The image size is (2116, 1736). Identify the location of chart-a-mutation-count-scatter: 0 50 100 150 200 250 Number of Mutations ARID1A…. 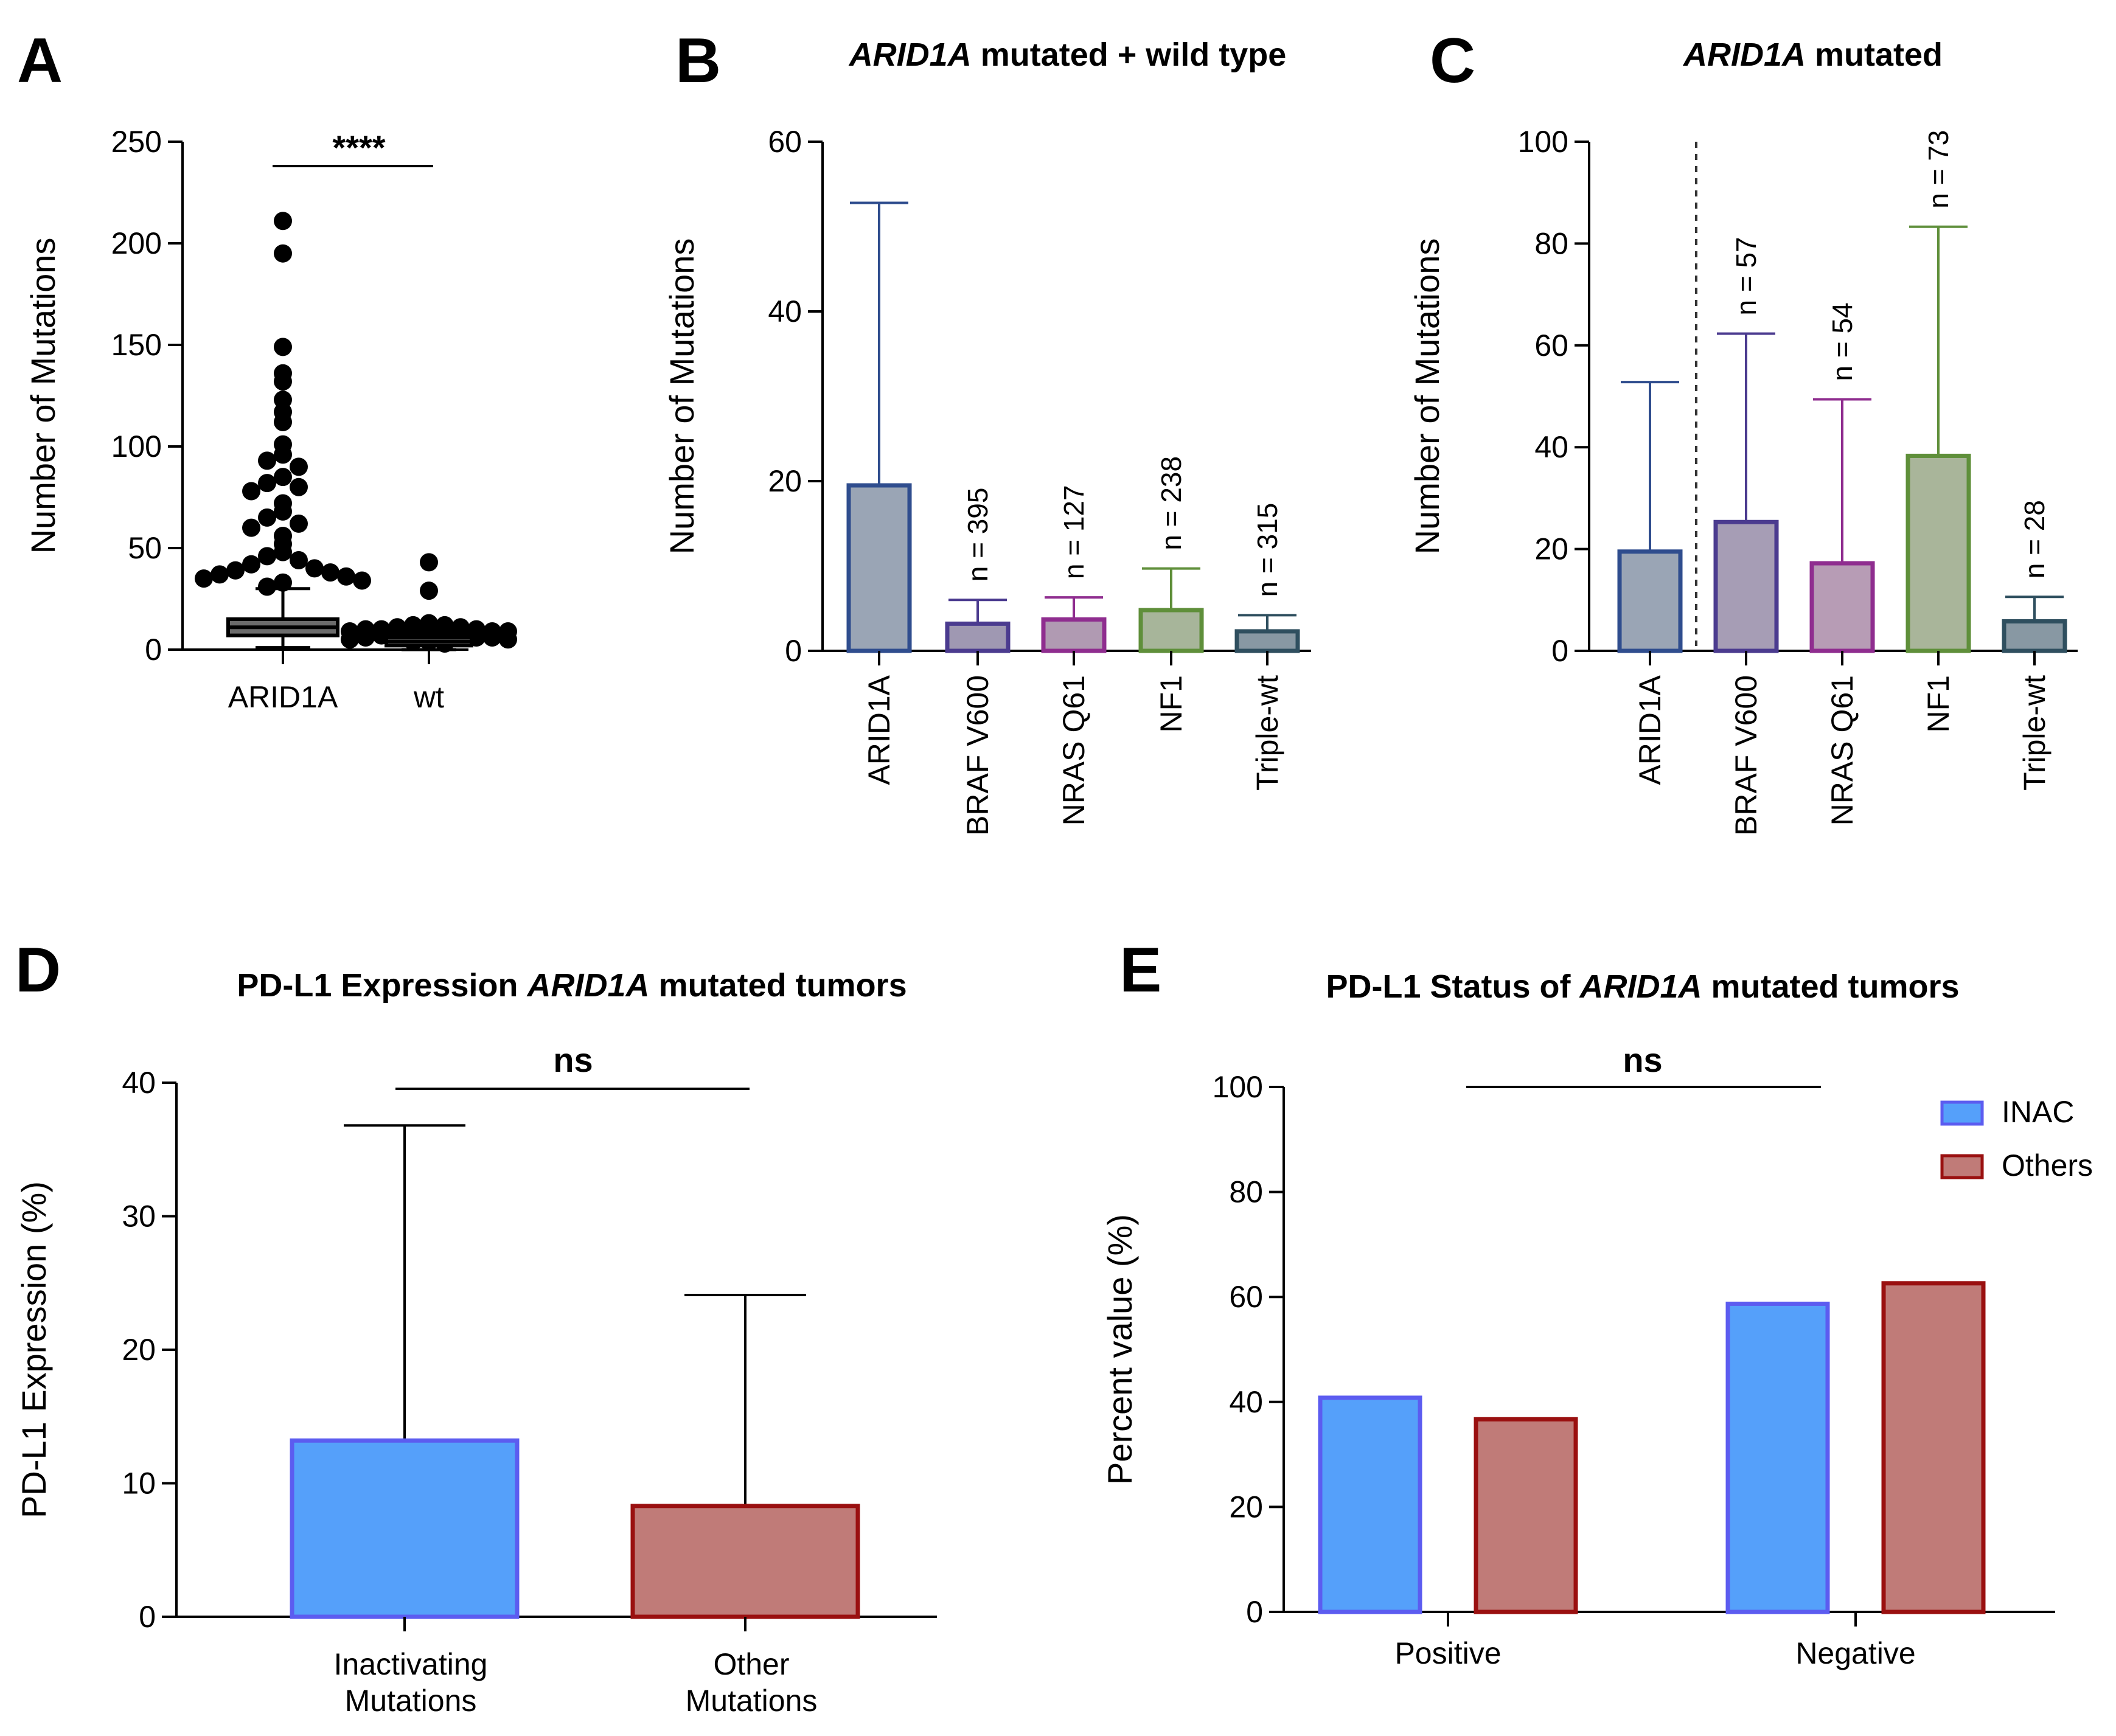
(270, 419).